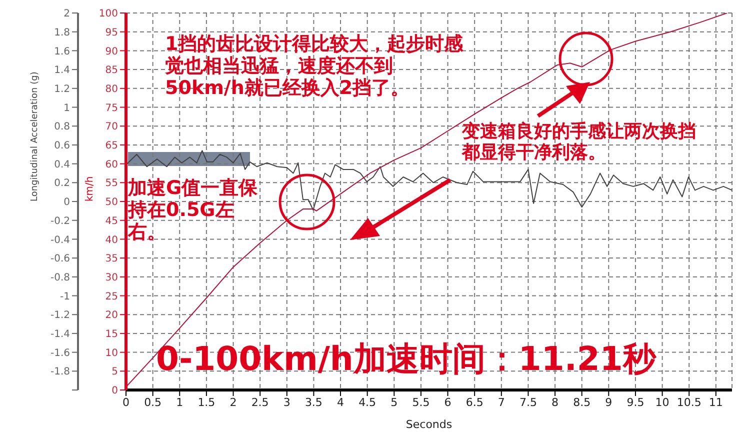 Image resolution: width=756 pixels, height=438 pixels. I want to click on y-tick-label: -0.4, so click(60, 240).